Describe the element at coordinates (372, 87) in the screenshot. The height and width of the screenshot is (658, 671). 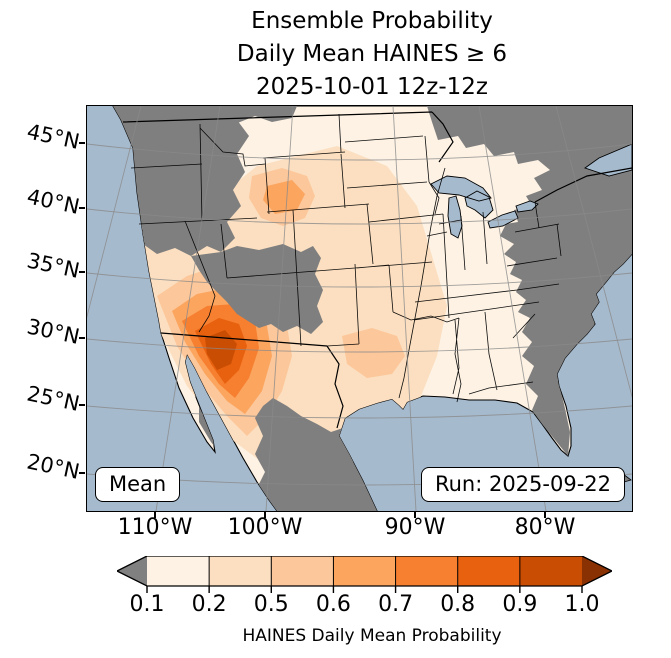
I see `title-line-3: 2025-10-01 12z-12z` at that location.